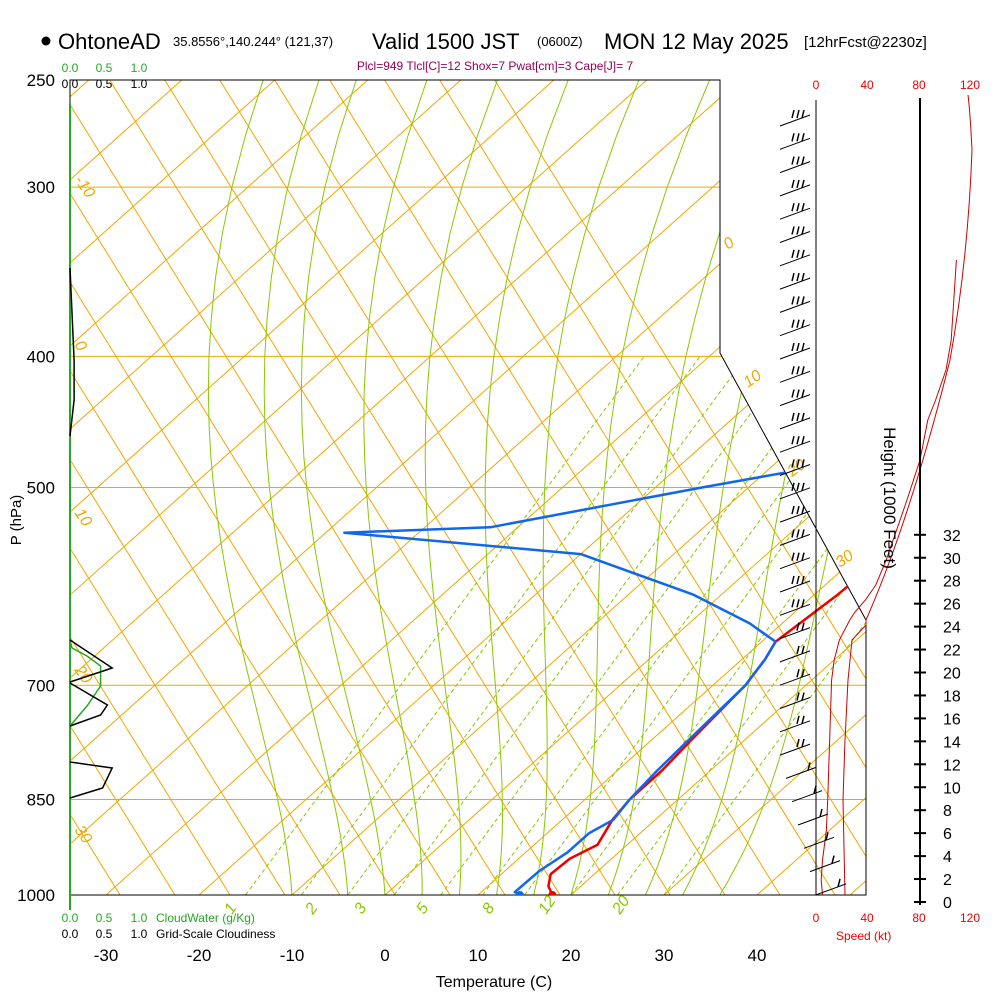  Describe the element at coordinates (952, 788) in the screenshot. I see `height-tick-label: 10` at that location.